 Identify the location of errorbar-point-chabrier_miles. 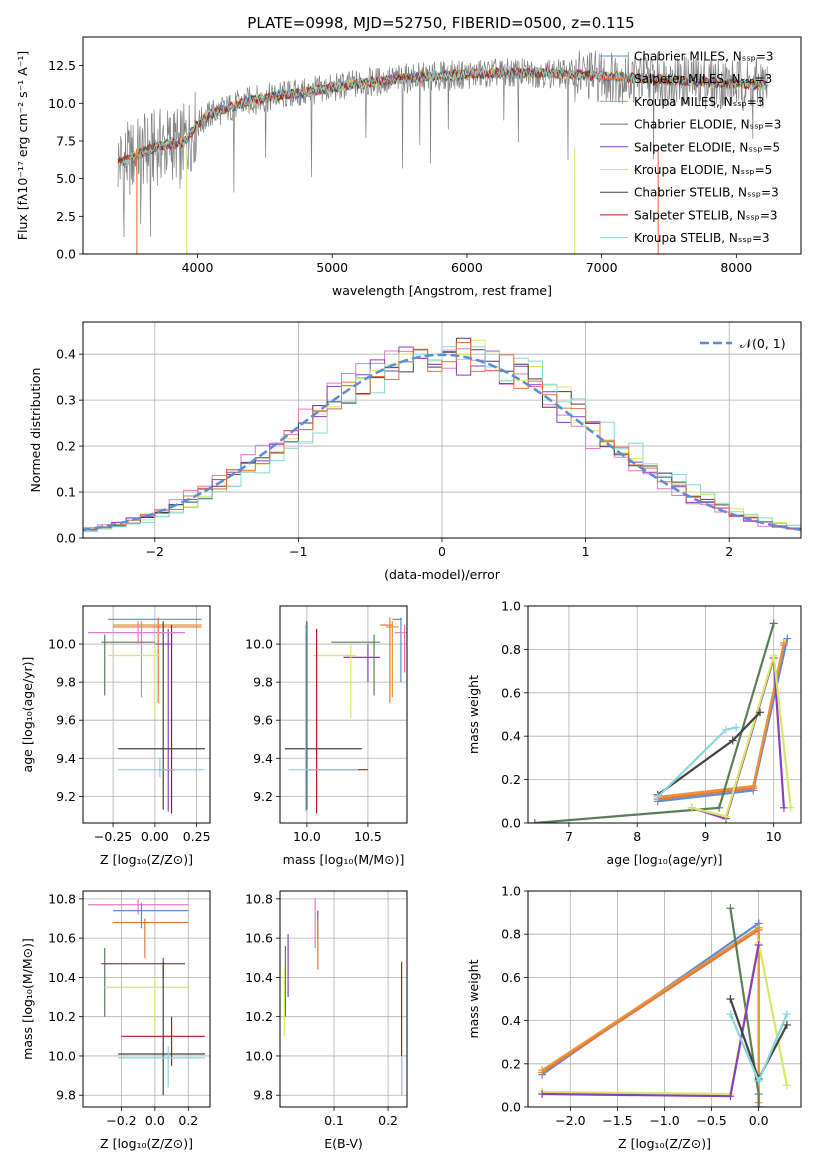
(151, 915).